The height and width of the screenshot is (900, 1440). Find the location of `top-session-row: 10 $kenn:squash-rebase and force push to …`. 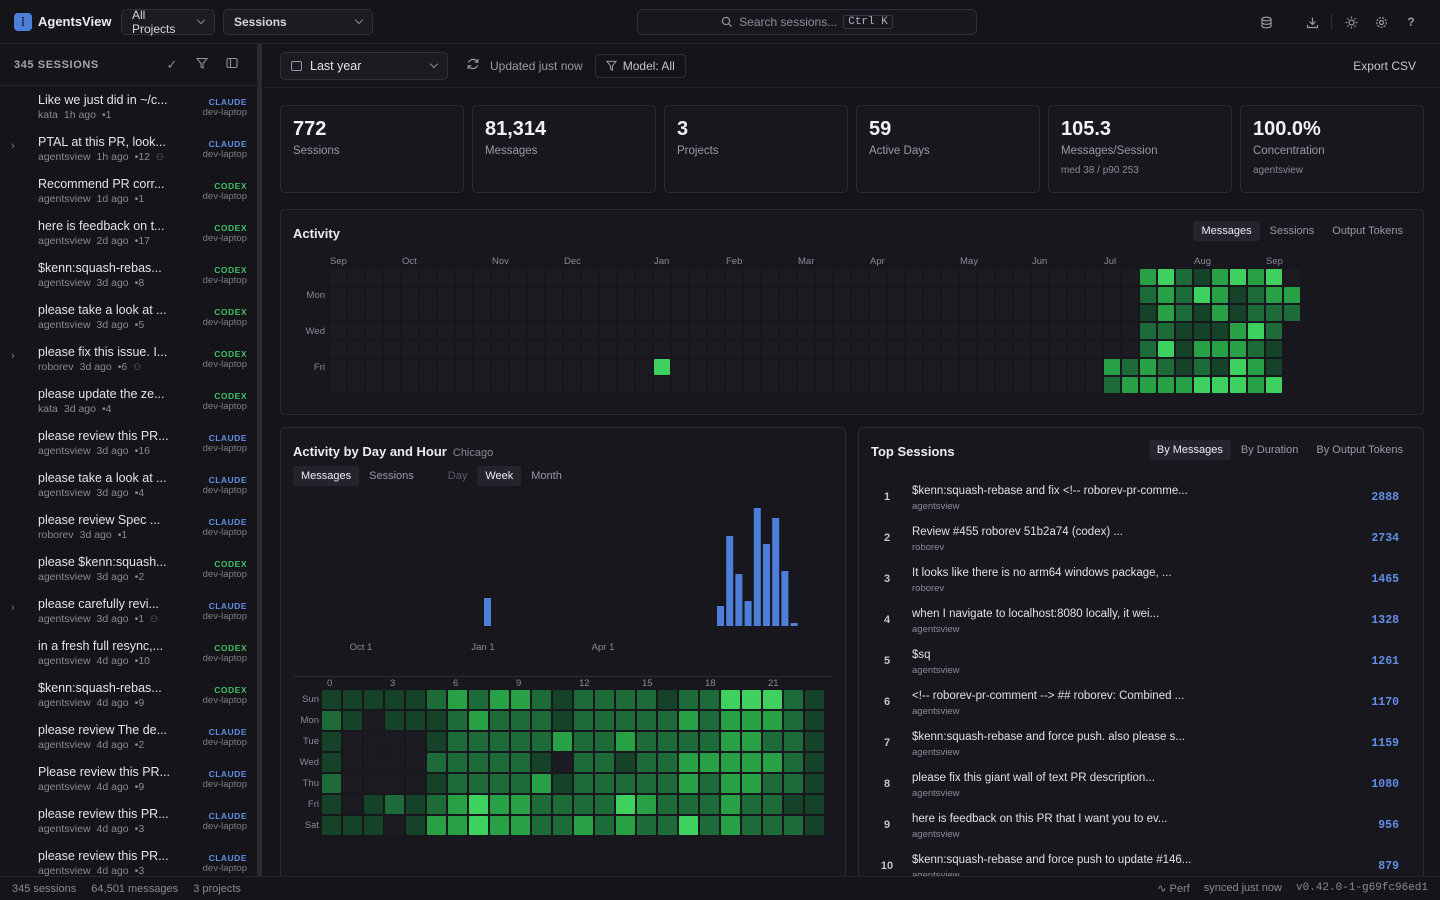

top-session-row: 10 $kenn:squash-rebase and force push to … is located at coordinates (1135, 867).